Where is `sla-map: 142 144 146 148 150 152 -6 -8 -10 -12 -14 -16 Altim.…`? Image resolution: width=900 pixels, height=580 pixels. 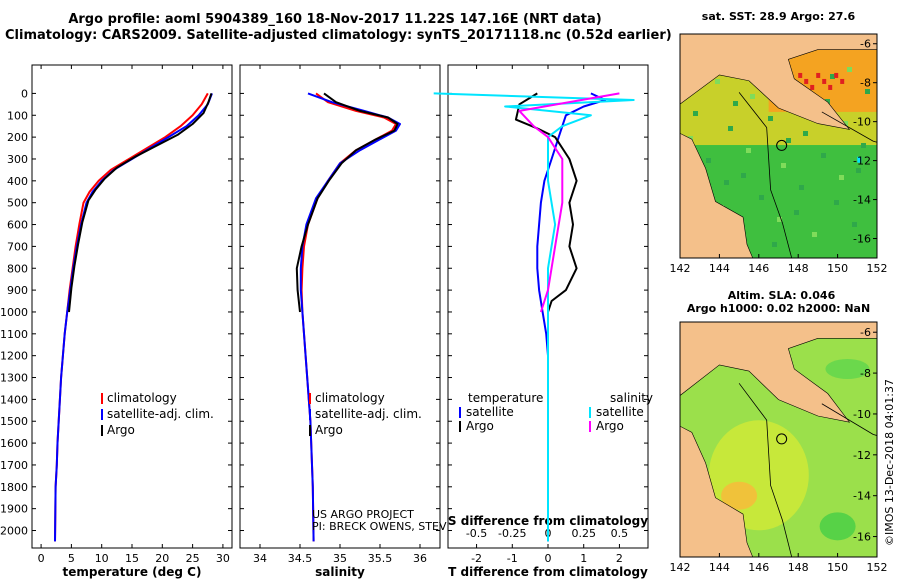 sla-map: 142 144 146 148 150 152 -6 -8 -10 -12 -14 -16 Altim.… is located at coordinates (779, 431).